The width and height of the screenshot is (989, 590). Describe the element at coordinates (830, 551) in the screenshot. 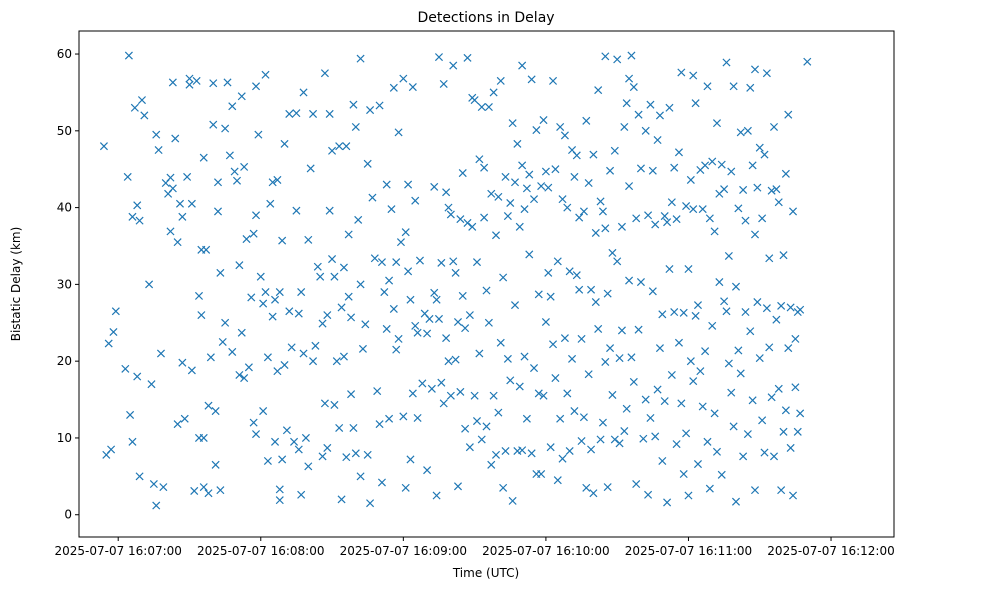

I see `x-tick-label: 2025-07-07 16:12:00` at that location.